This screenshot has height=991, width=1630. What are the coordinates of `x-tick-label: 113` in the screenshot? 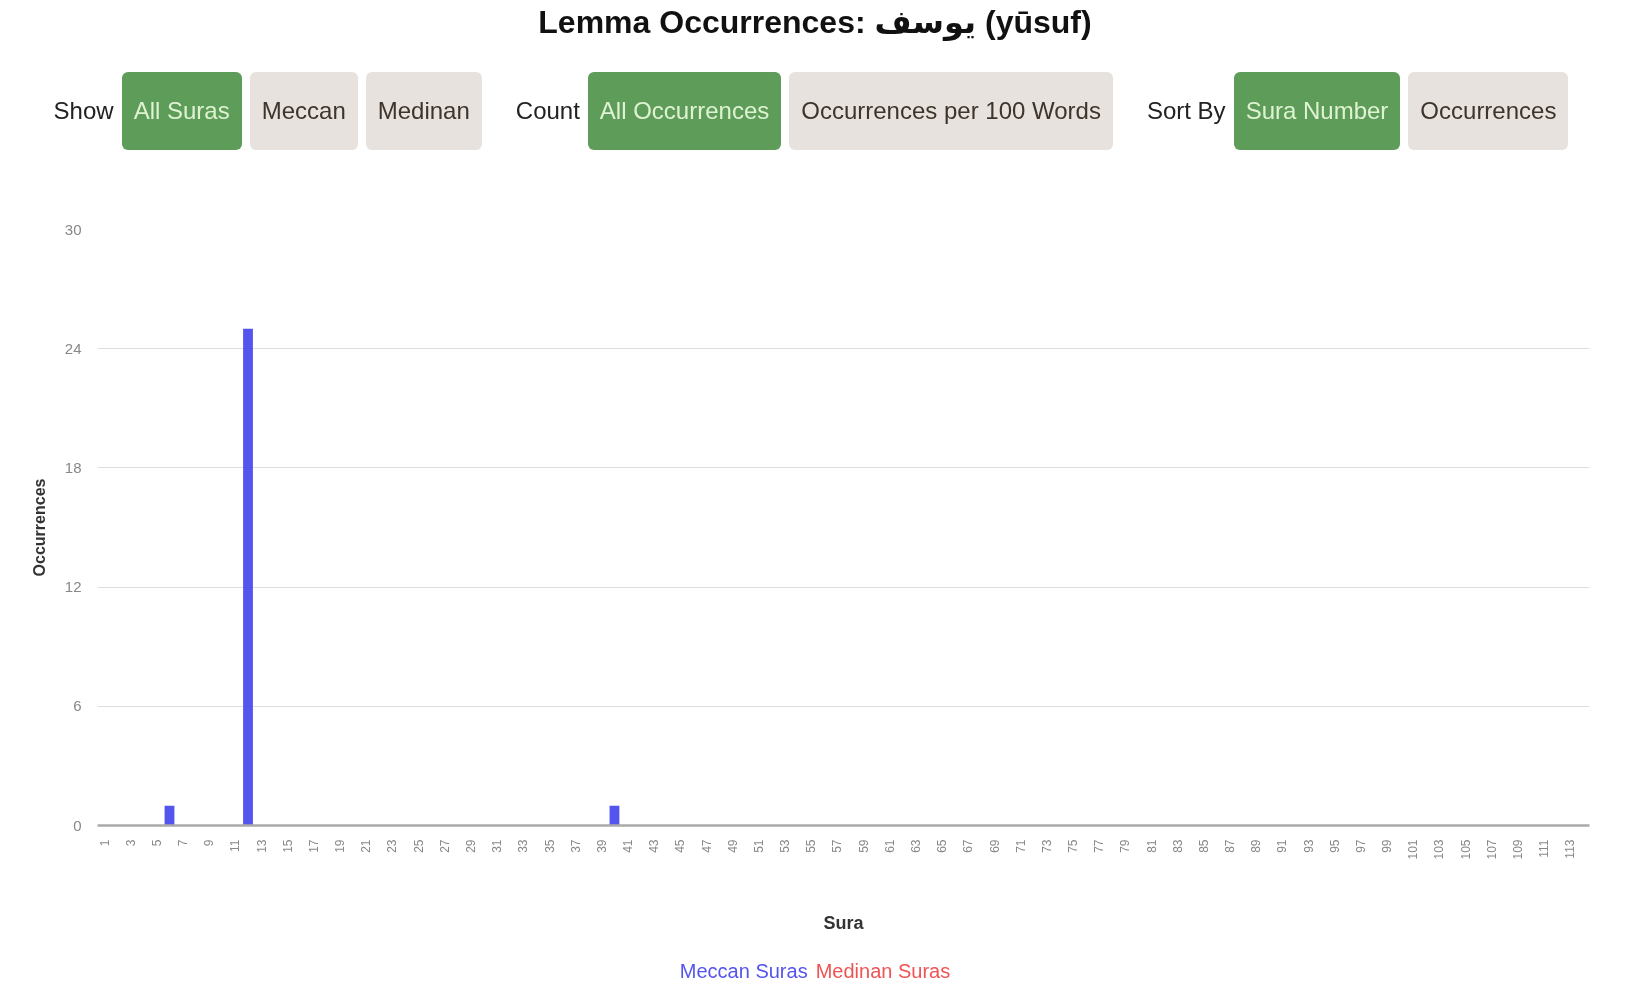 It's located at (1570, 849).